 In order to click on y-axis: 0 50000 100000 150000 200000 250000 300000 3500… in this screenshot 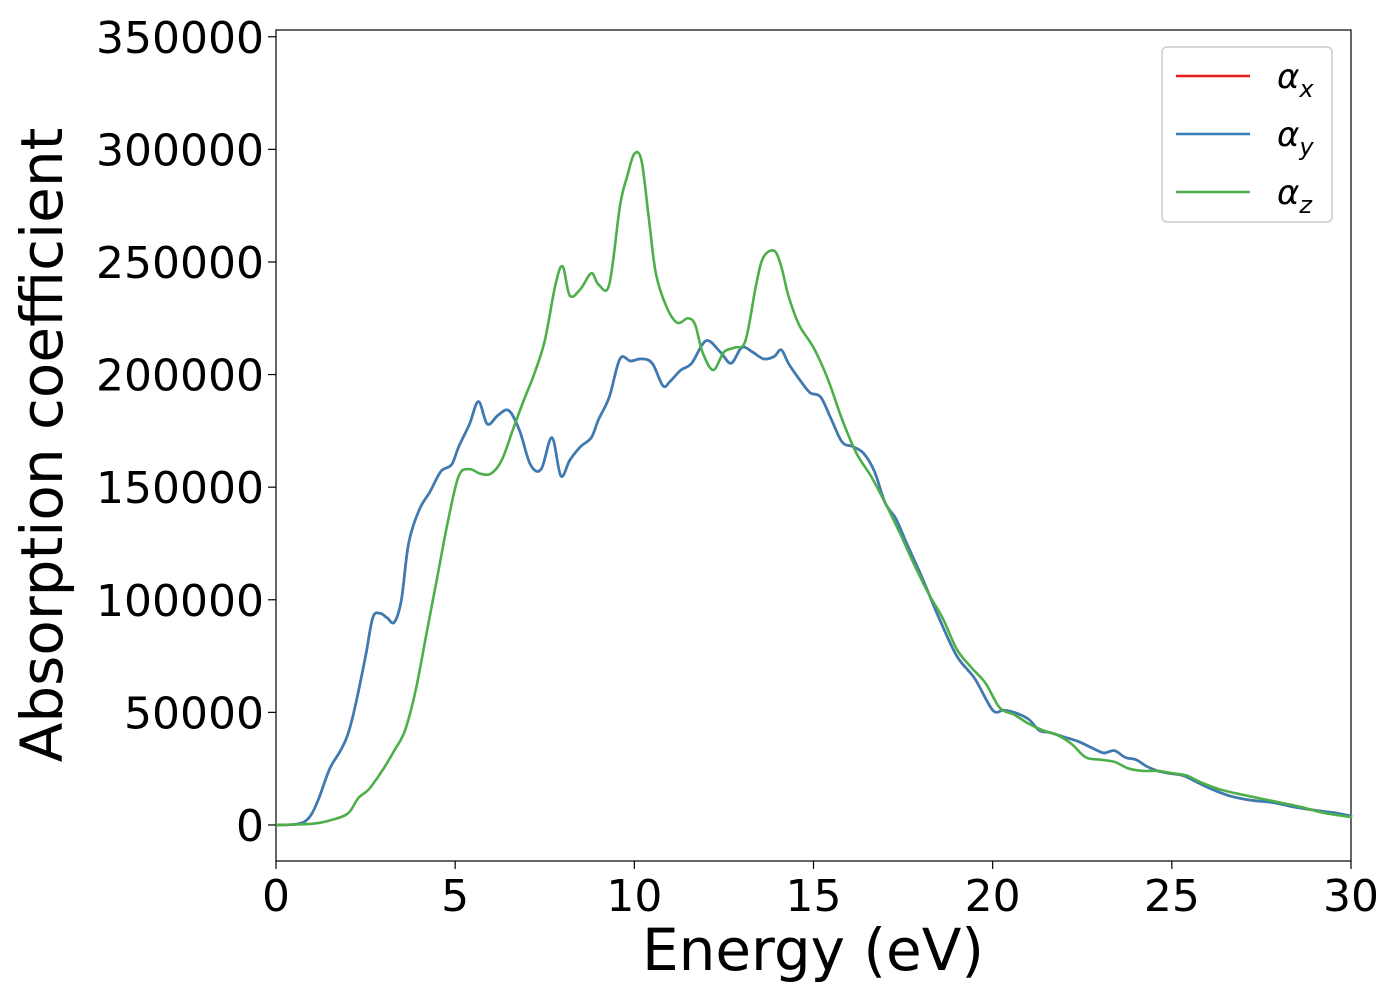, I will do `click(186, 432)`.